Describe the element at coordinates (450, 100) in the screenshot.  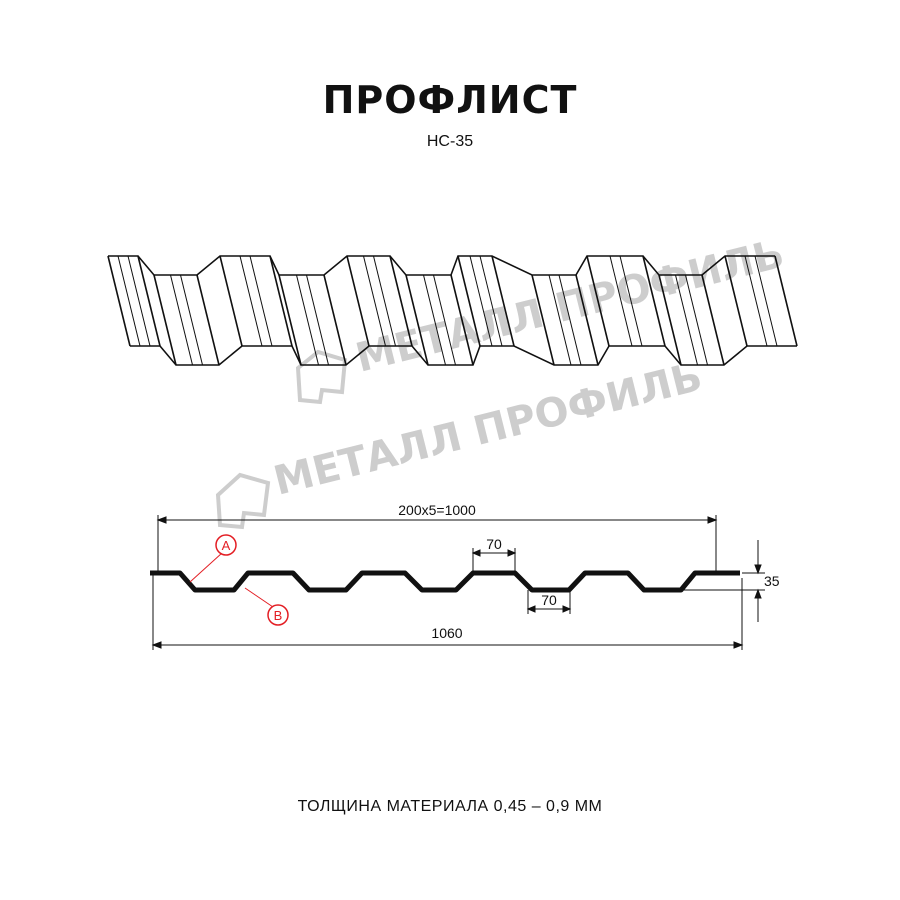
I see `page-title: ПРОФЛИСТ` at that location.